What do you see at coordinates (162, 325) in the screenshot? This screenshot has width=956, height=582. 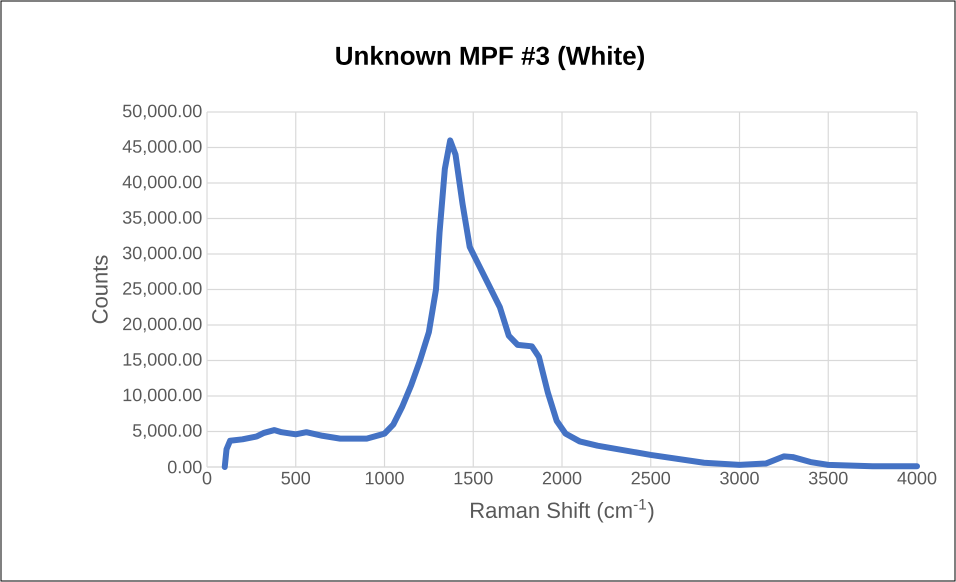 I see `y-tick-label: 20,000.00` at bounding box center [162, 325].